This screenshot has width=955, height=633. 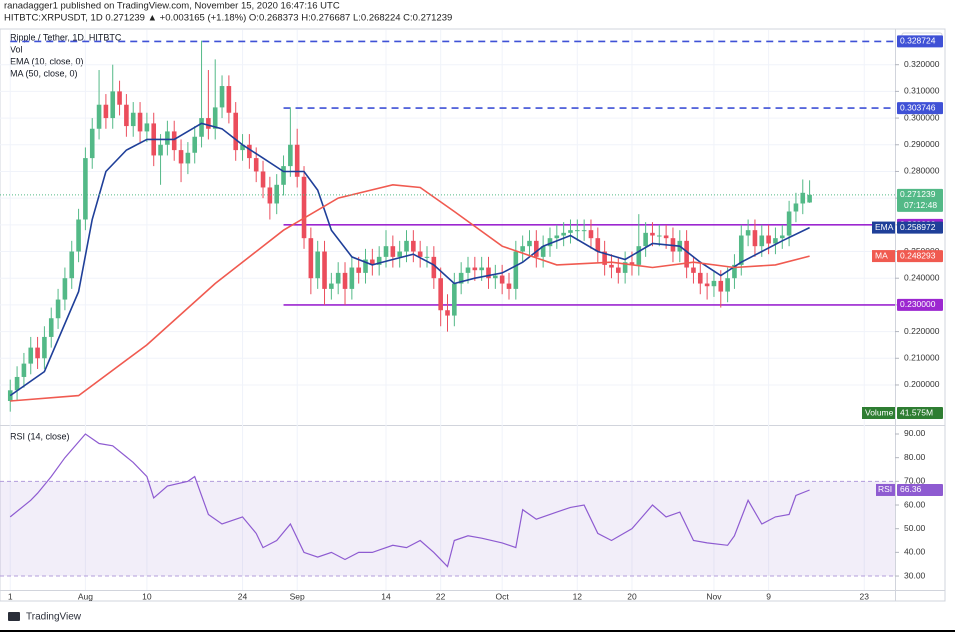 I want to click on last-price-label: 0.271239, so click(x=918, y=194).